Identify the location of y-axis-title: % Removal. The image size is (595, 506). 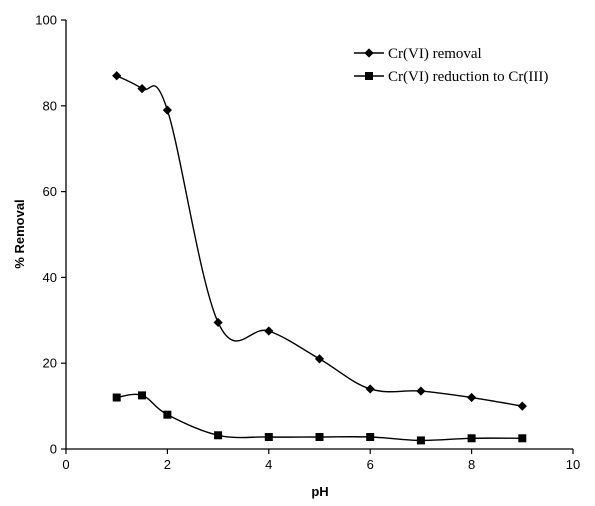
(19, 233).